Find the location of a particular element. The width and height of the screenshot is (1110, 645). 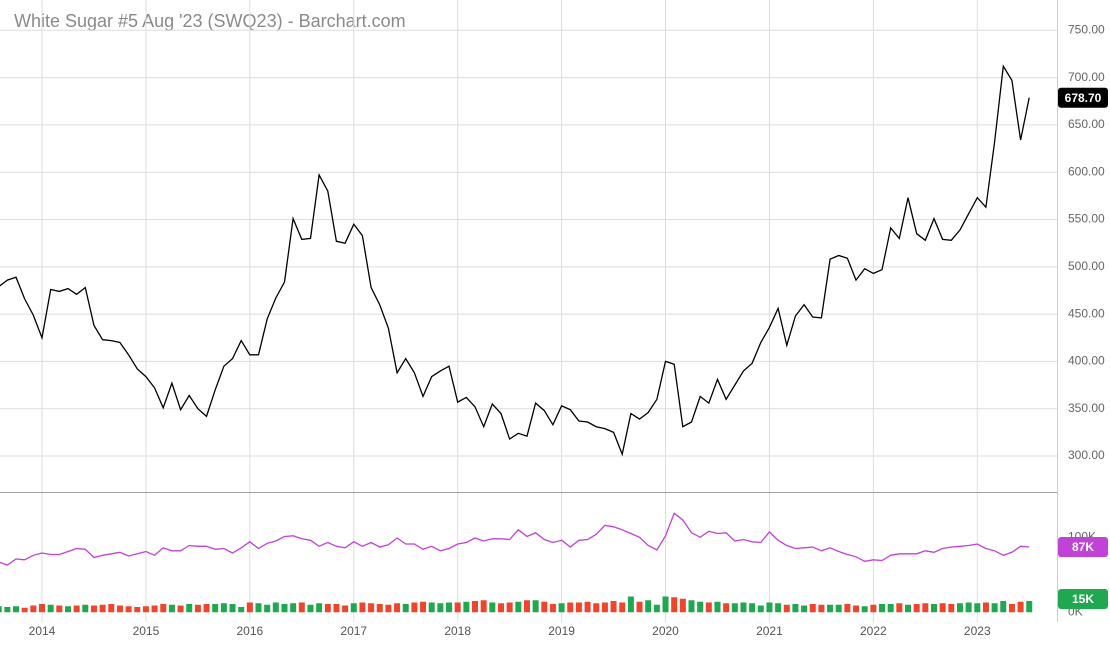

x-tick-label: 2020 is located at coordinates (665, 631).